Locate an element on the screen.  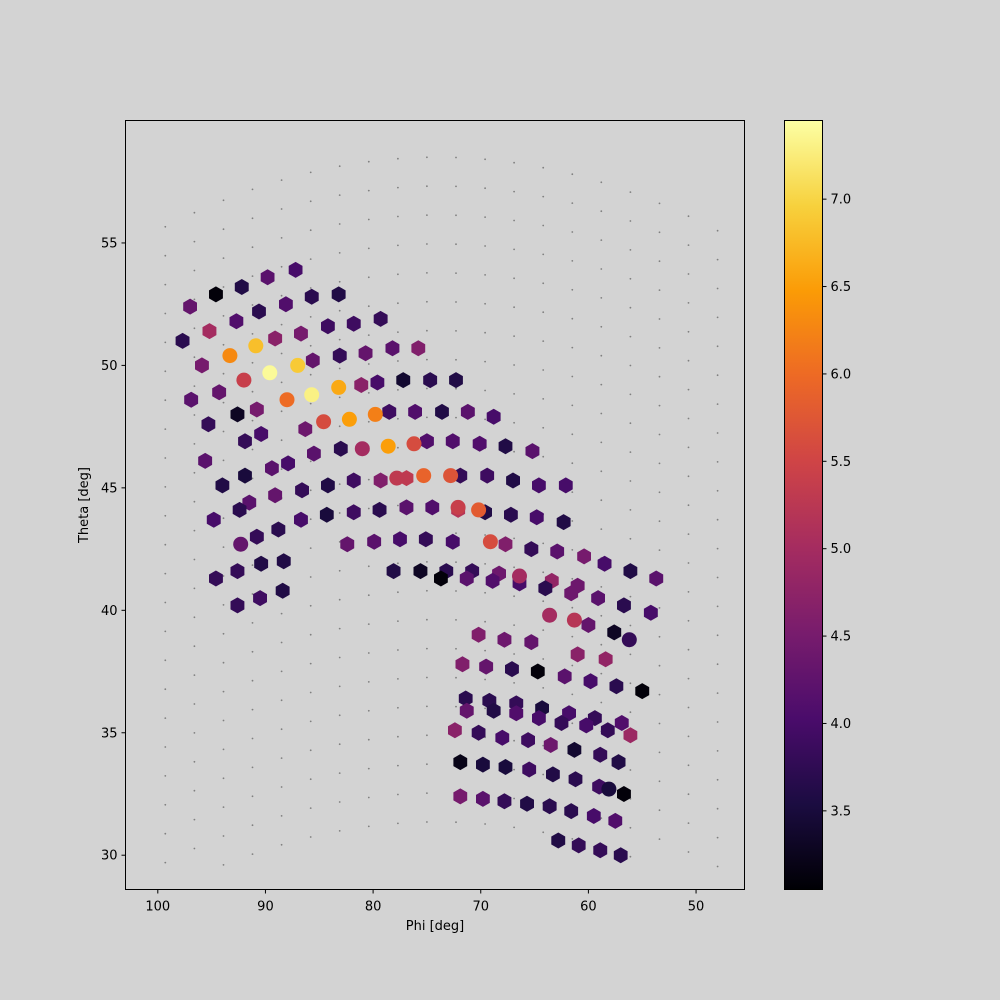
x-tick-label: 80 is located at coordinates (373, 907).